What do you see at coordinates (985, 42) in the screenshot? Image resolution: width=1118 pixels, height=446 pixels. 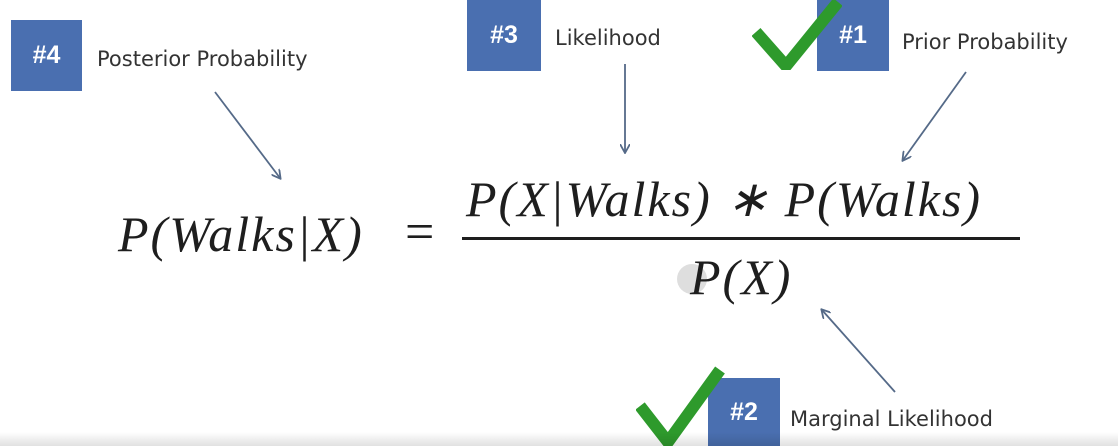 I see `prior-probability-label: Prior Probability` at bounding box center [985, 42].